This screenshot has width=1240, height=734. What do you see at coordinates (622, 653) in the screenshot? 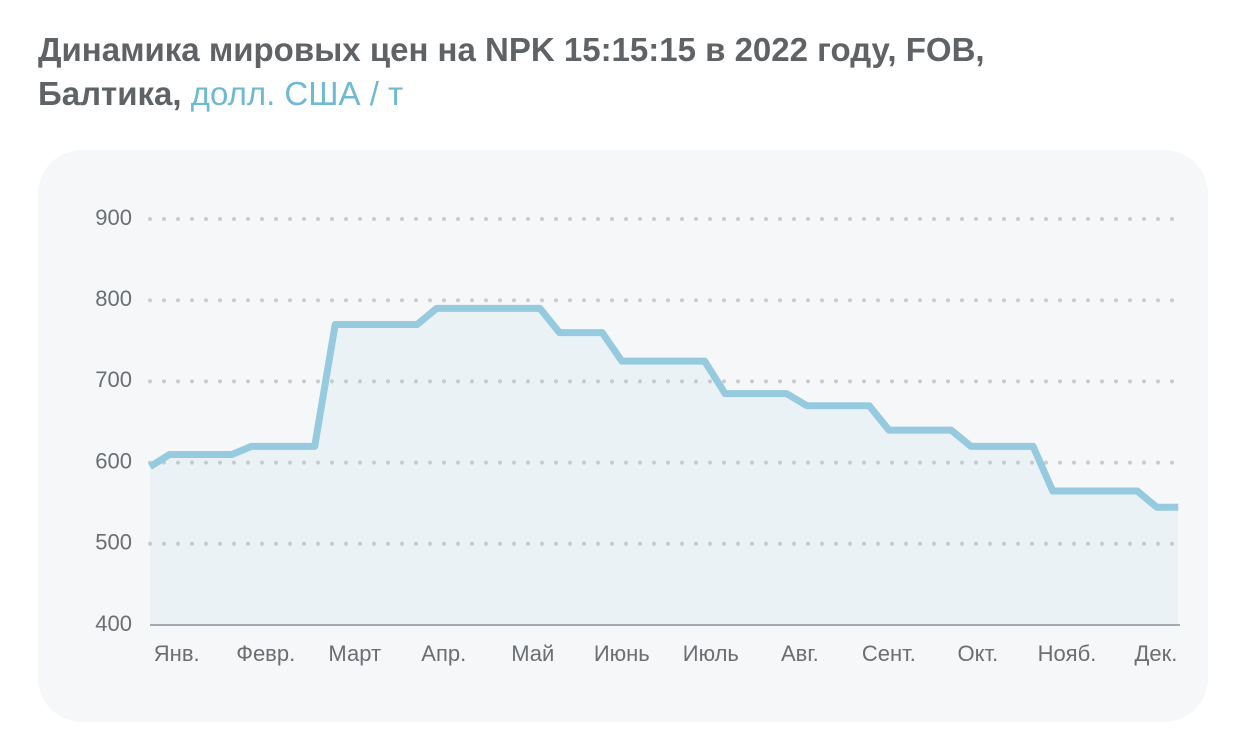
I see `x-tick-label: Июнь` at bounding box center [622, 653].